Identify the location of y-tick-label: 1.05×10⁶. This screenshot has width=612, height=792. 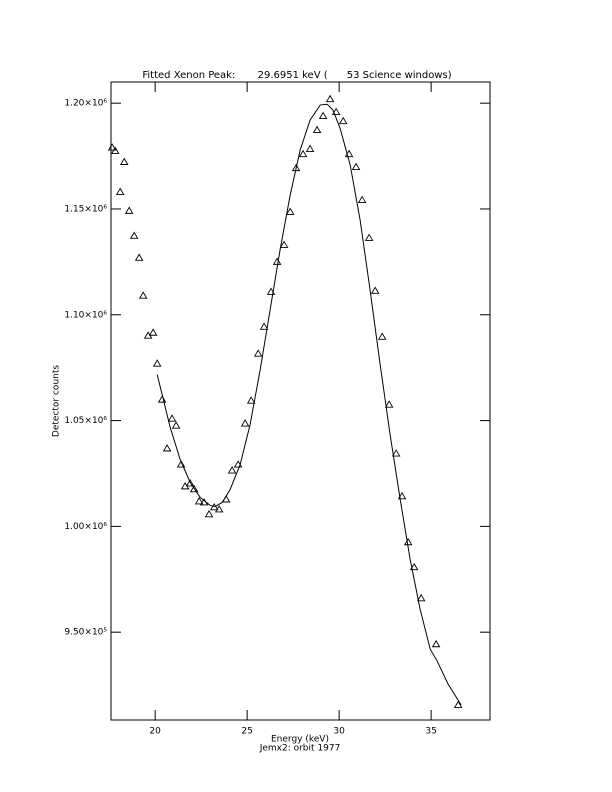
(85, 421).